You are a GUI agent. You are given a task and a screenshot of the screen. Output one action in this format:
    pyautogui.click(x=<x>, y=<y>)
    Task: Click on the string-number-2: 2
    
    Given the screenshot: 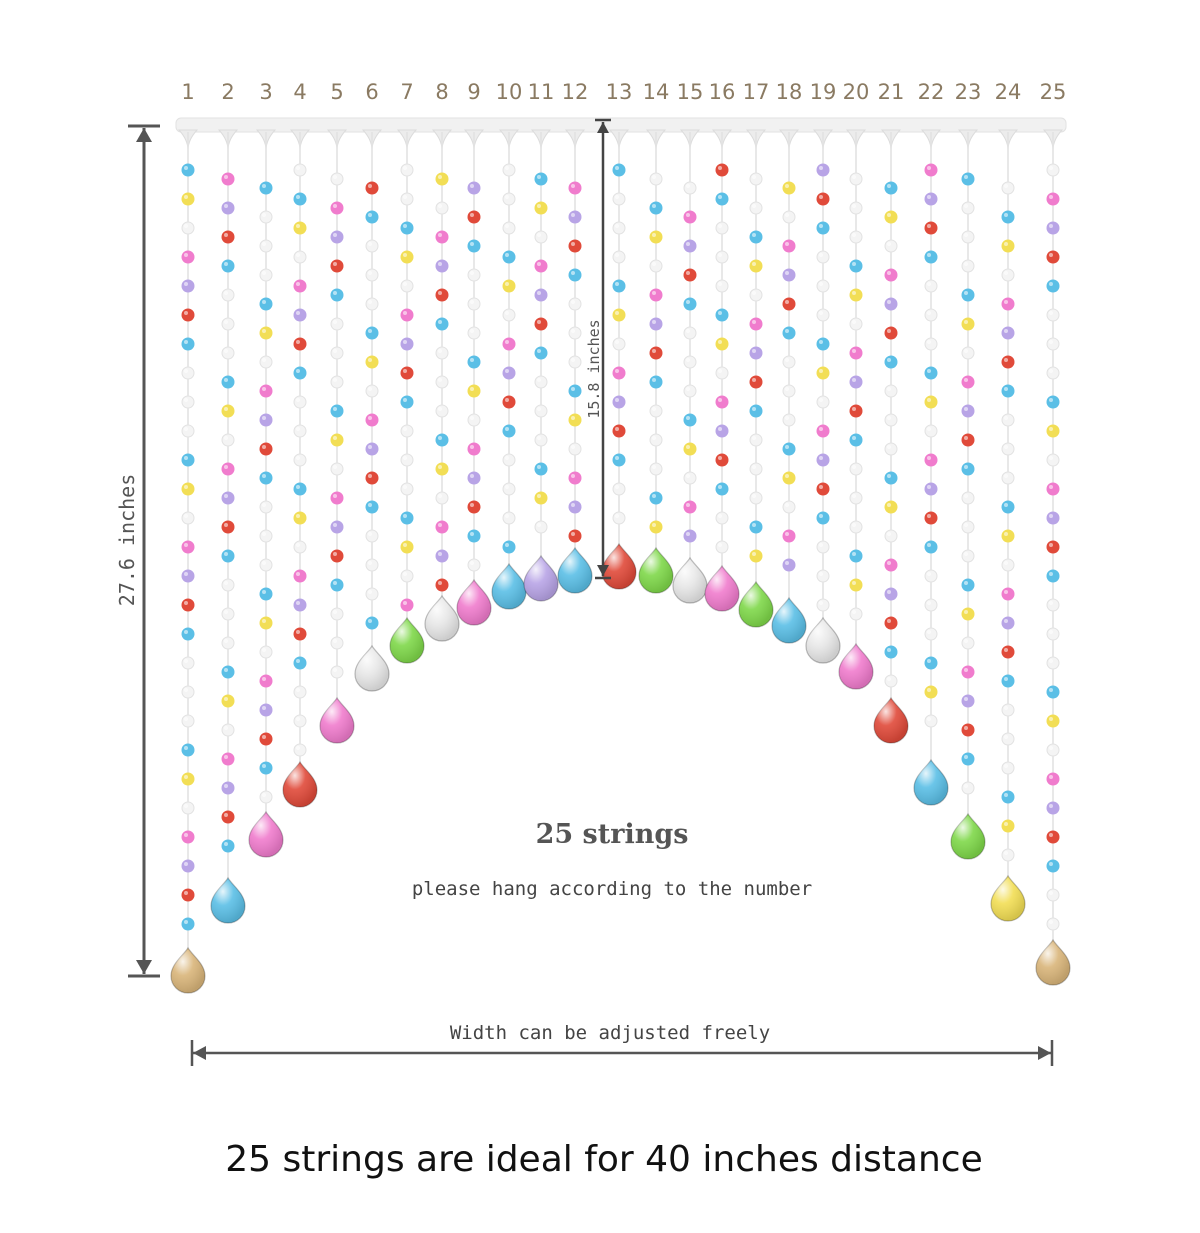 What is the action you would take?
    pyautogui.click(x=227, y=92)
    